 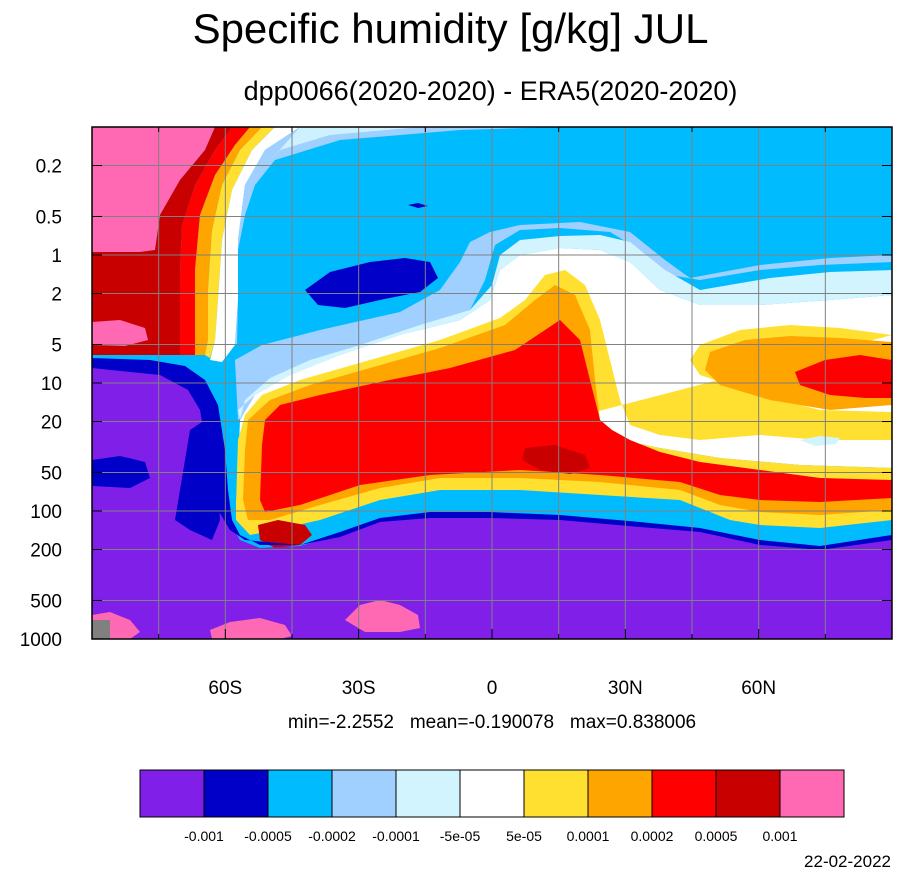 What do you see at coordinates (820, 441) in the screenshot?
I see `contour-palecyan-right` at bounding box center [820, 441].